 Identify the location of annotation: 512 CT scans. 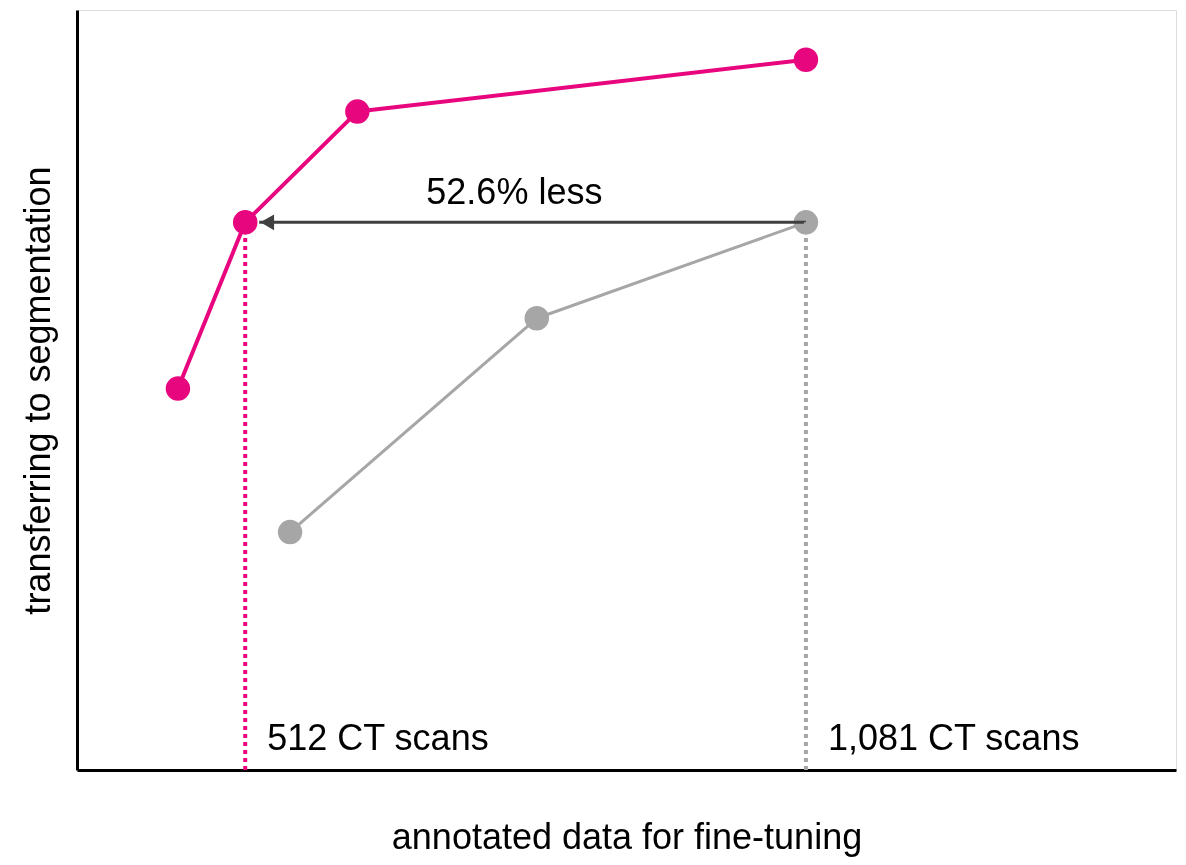
(378, 737).